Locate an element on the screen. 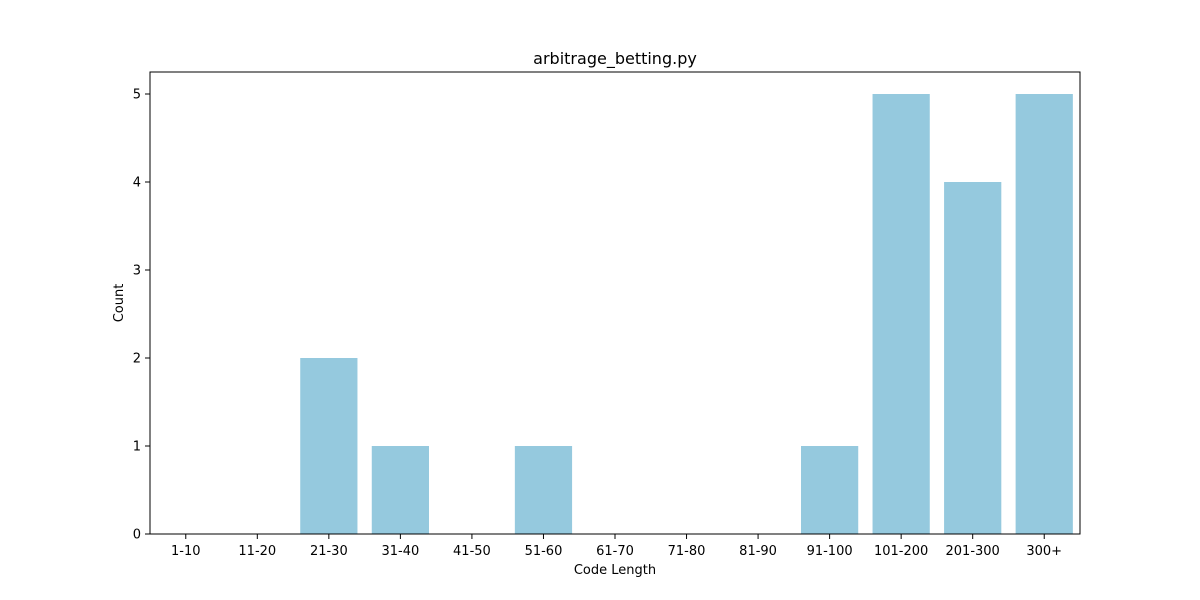 The height and width of the screenshot is (600, 1200). y-axis-label: Count is located at coordinates (119, 303).